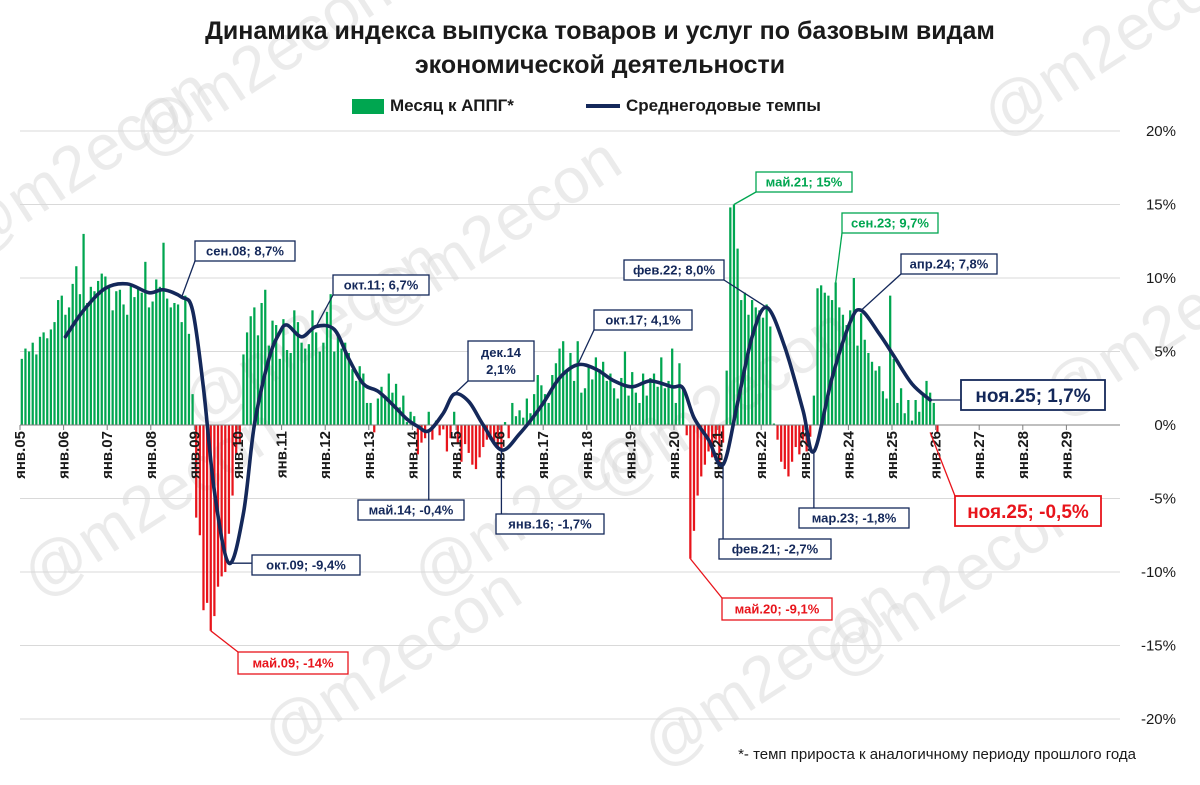 The width and height of the screenshot is (1200, 785). Describe the element at coordinates (369, 455) in the screenshot. I see `x-tick-label: янв.13` at that location.